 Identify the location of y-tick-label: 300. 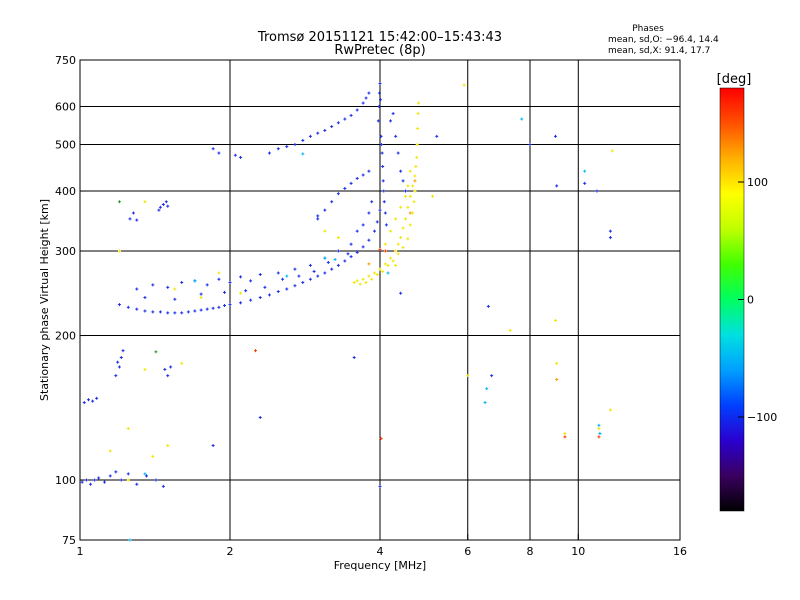
(65, 251).